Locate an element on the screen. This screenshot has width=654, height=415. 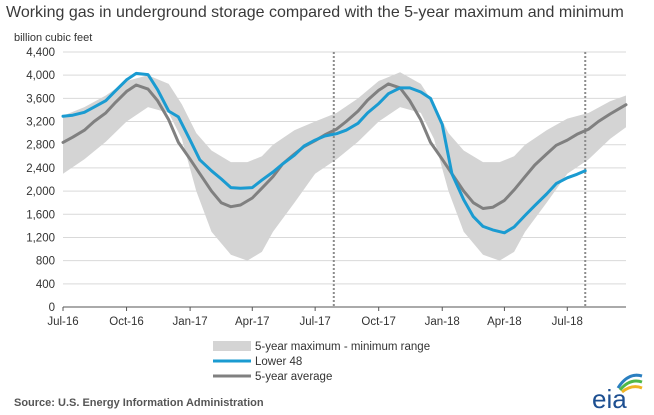
y-tick-label: 1,600 is located at coordinates (40, 215).